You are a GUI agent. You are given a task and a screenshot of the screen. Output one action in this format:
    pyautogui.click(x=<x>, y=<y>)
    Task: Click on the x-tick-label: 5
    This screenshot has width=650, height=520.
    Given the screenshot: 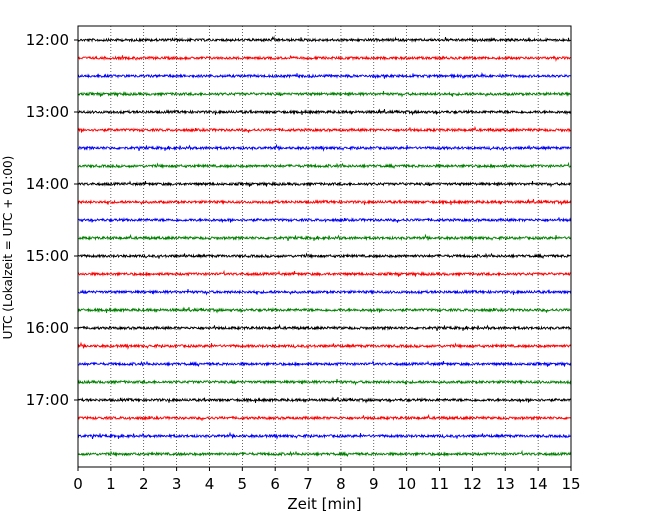 What is the action you would take?
    pyautogui.click(x=243, y=484)
    